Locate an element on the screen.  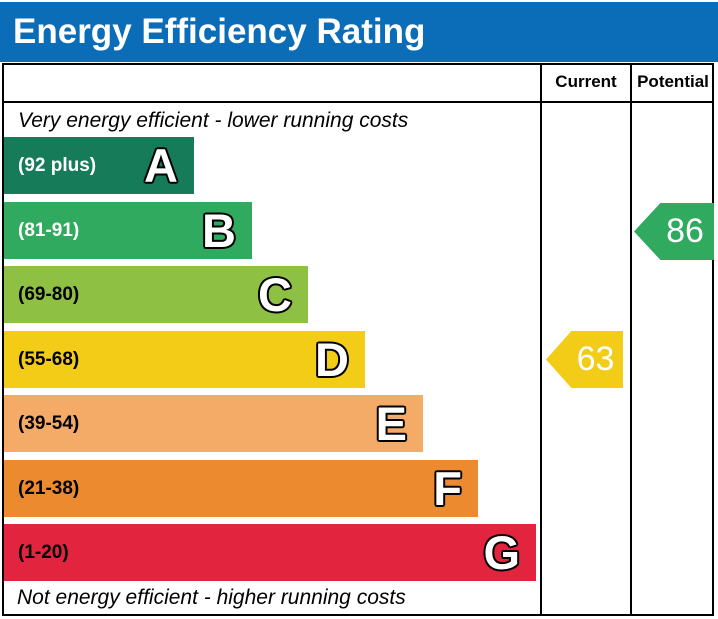
band-row-c: (69-80) C is located at coordinates (156, 294).